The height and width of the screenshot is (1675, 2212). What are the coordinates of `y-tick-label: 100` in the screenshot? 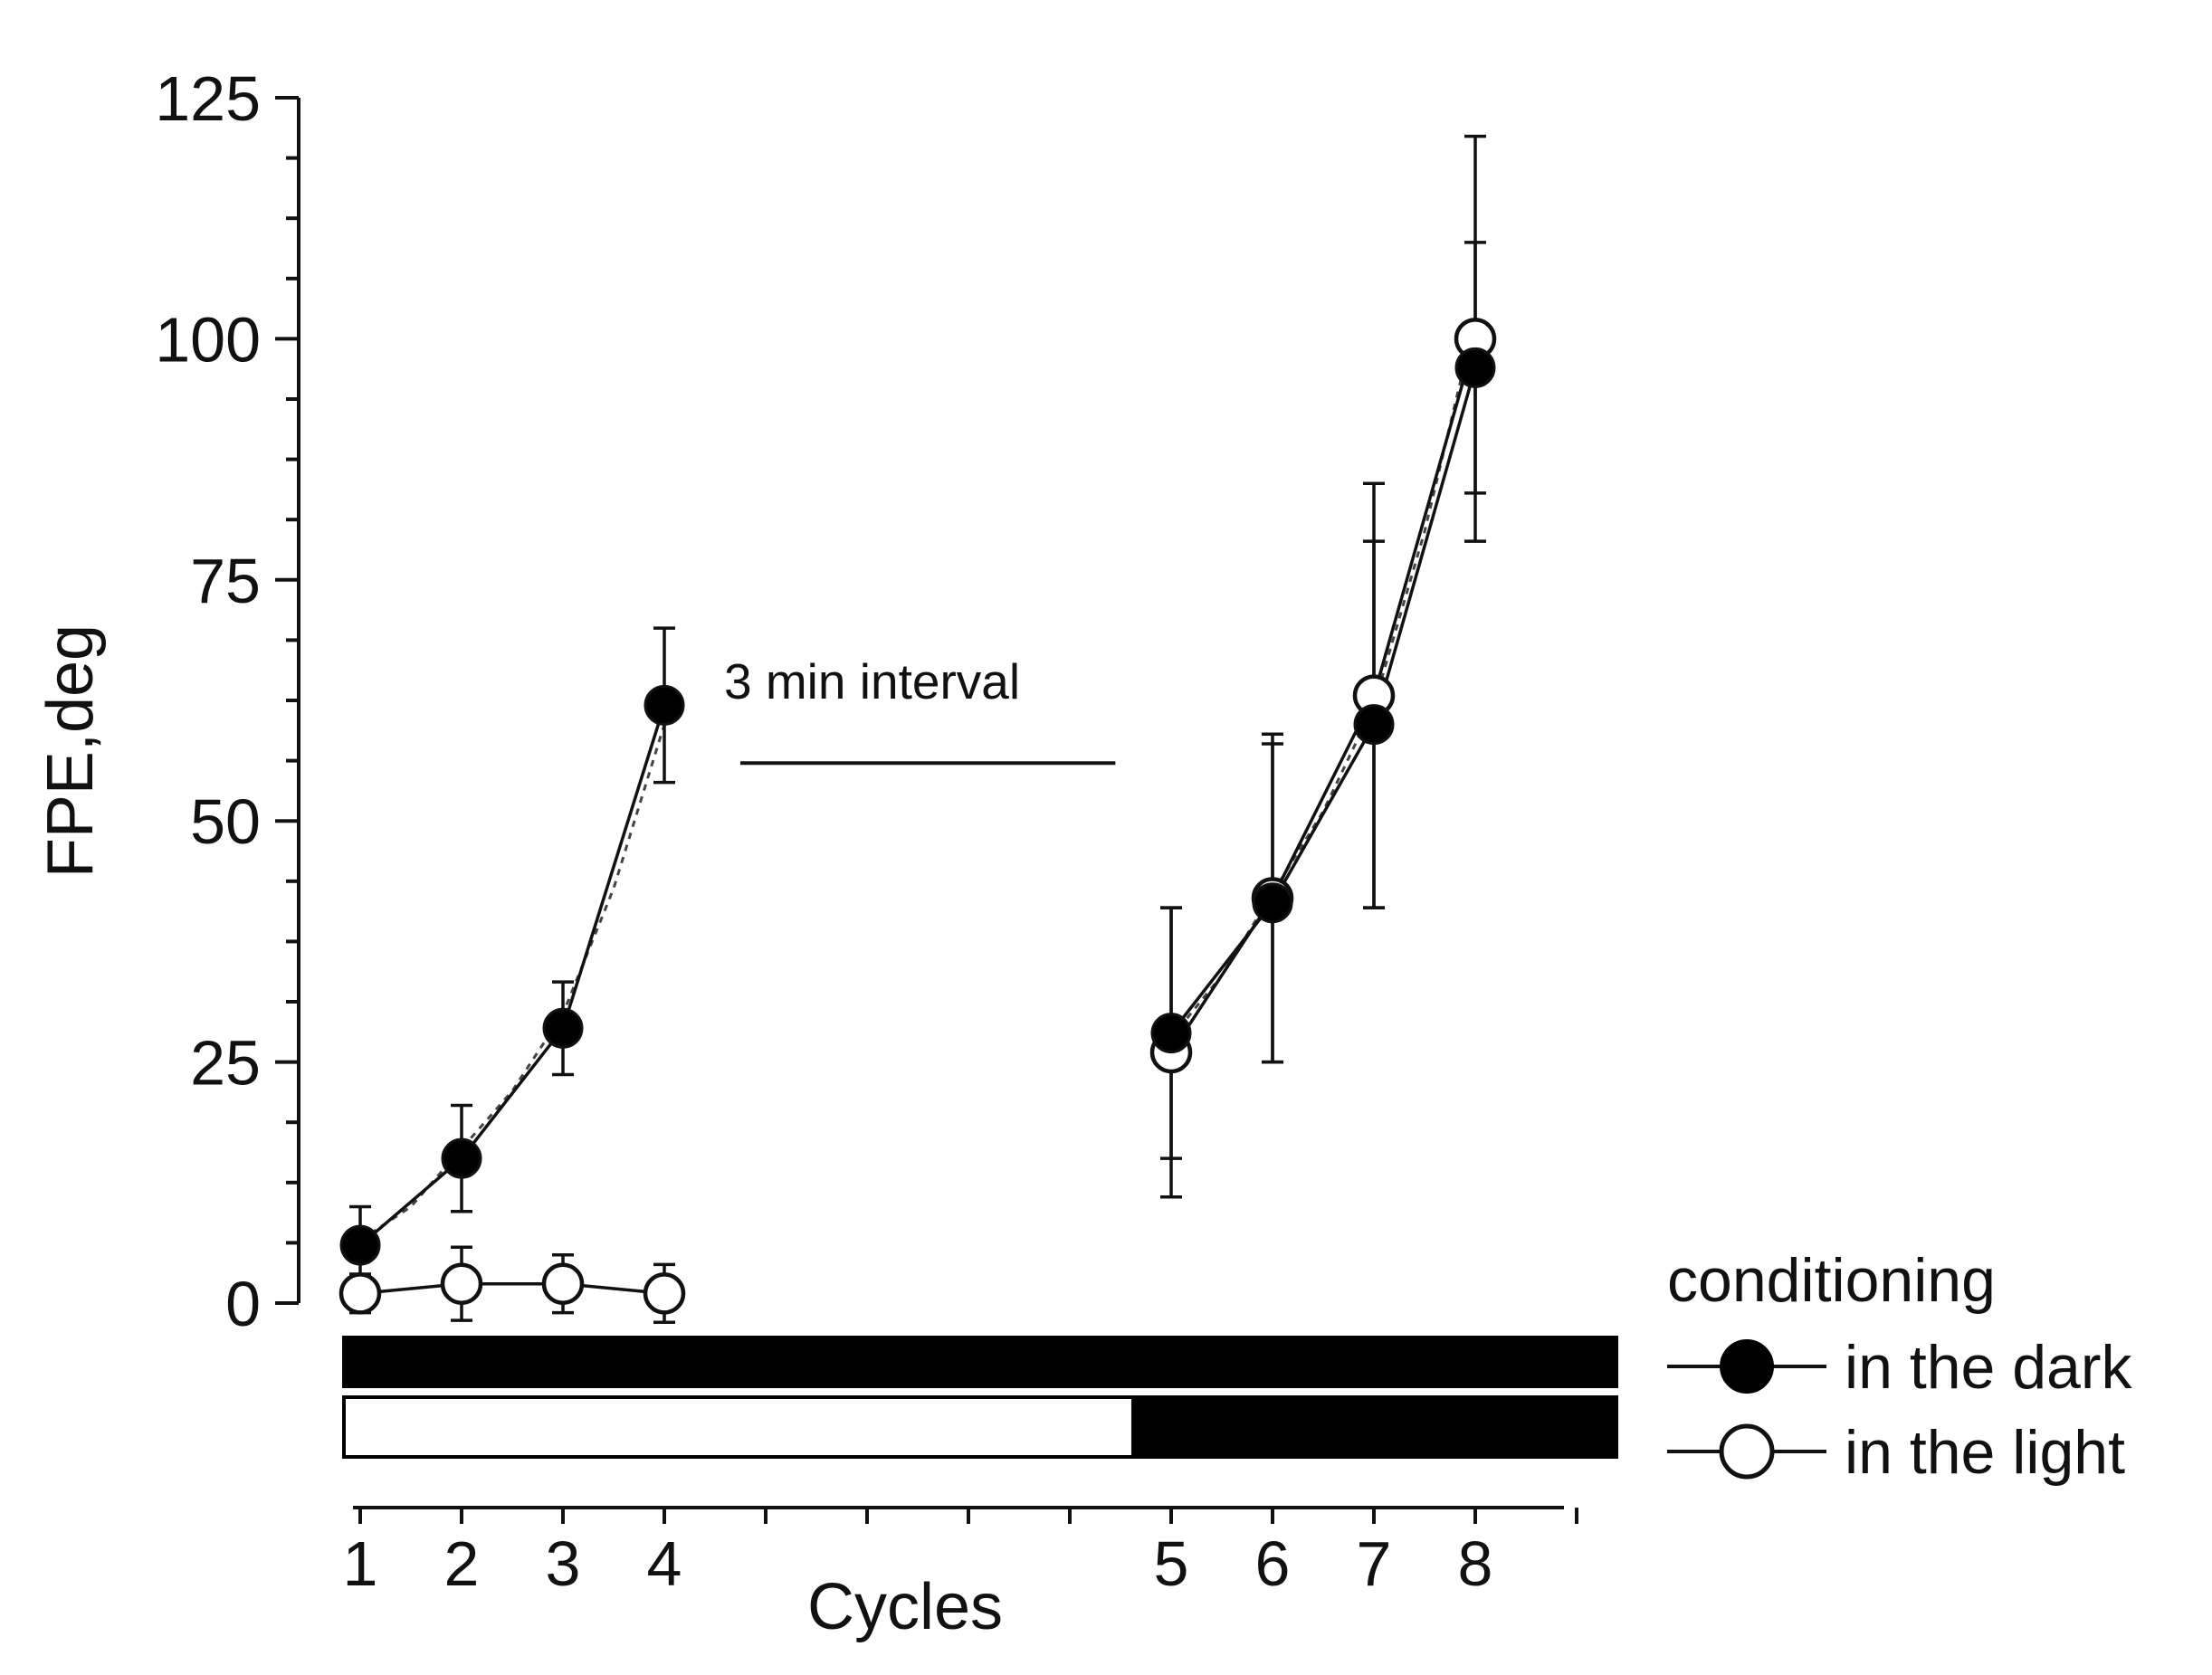 It's located at (208, 340).